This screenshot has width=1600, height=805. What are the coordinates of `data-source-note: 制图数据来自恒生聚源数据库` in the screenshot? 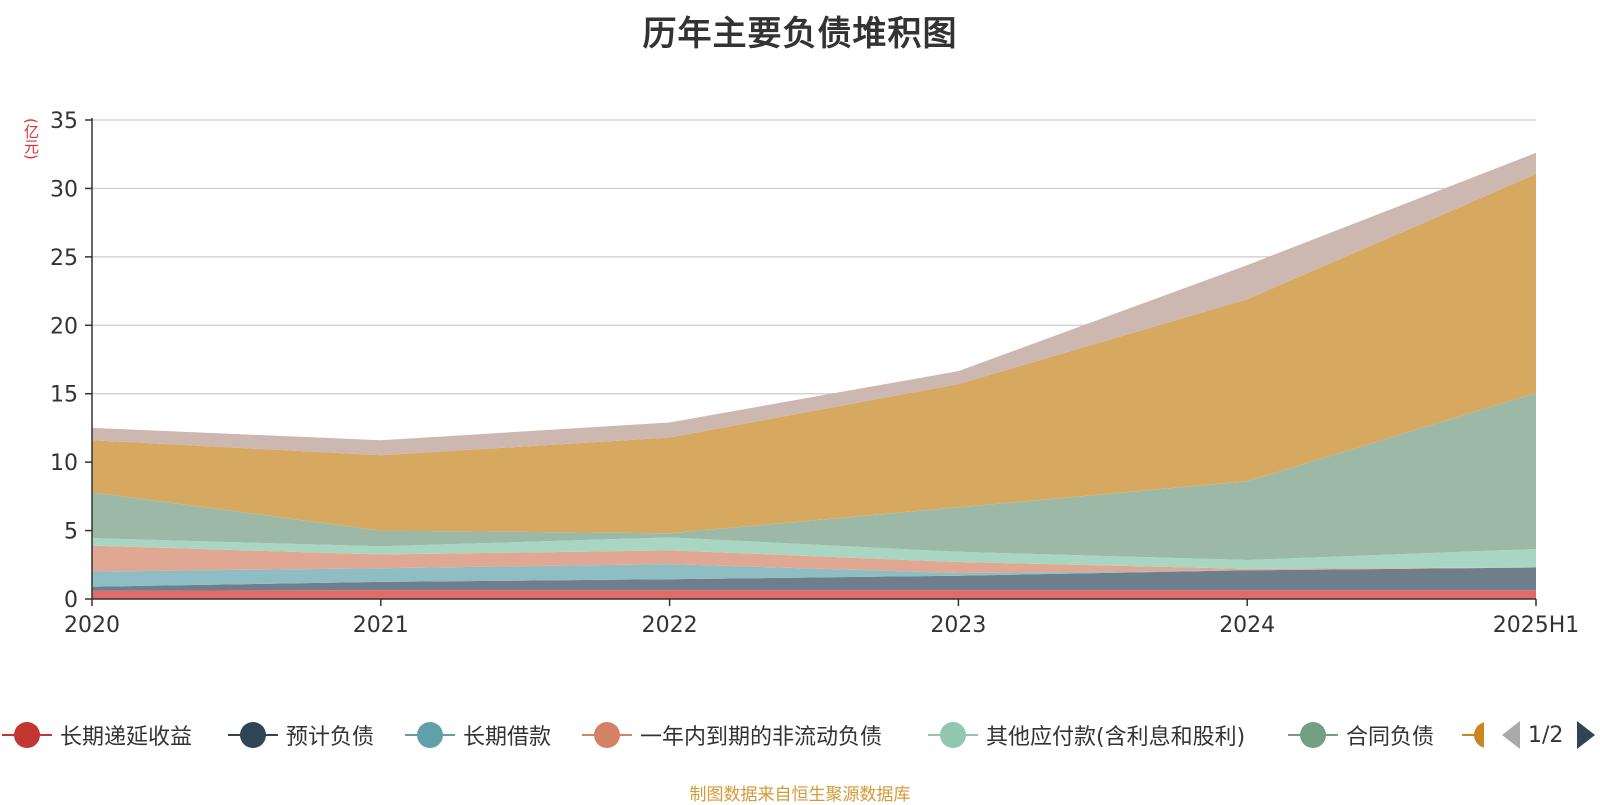 It's located at (800, 795).